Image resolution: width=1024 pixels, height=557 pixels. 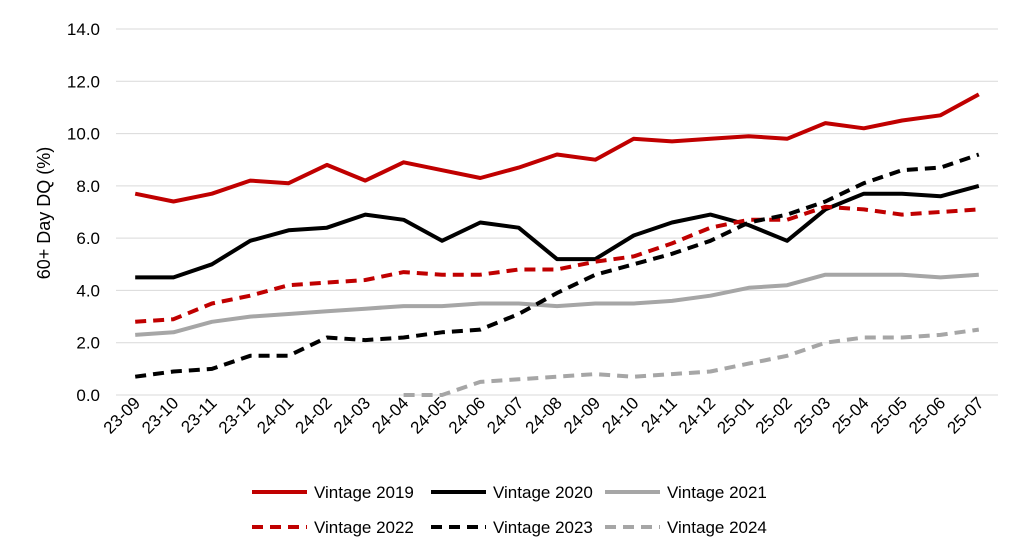 I want to click on x-tick-label: 23-11, so click(x=198, y=414).